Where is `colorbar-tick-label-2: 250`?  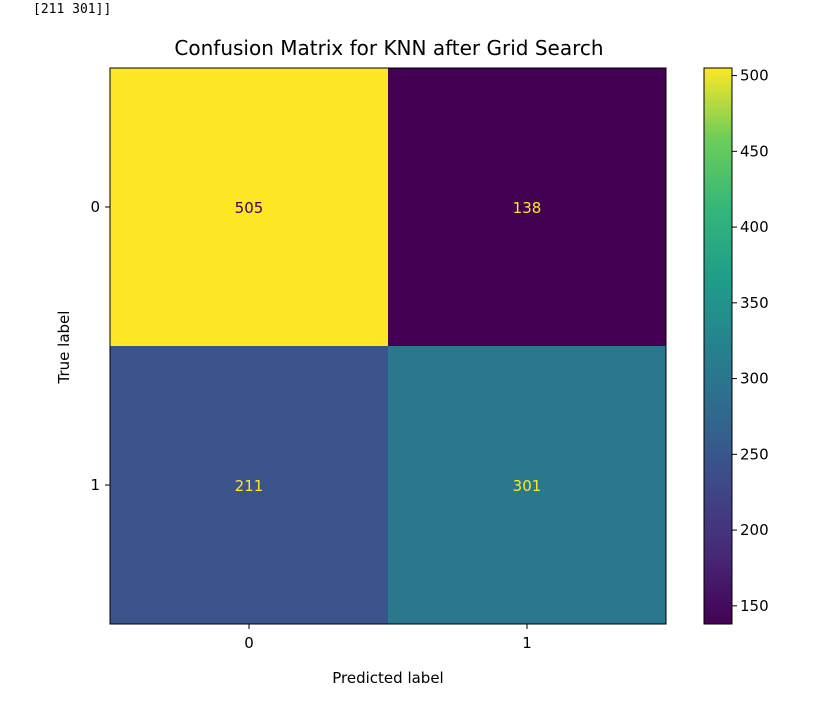 colorbar-tick-label-2: 250 is located at coordinates (754, 454).